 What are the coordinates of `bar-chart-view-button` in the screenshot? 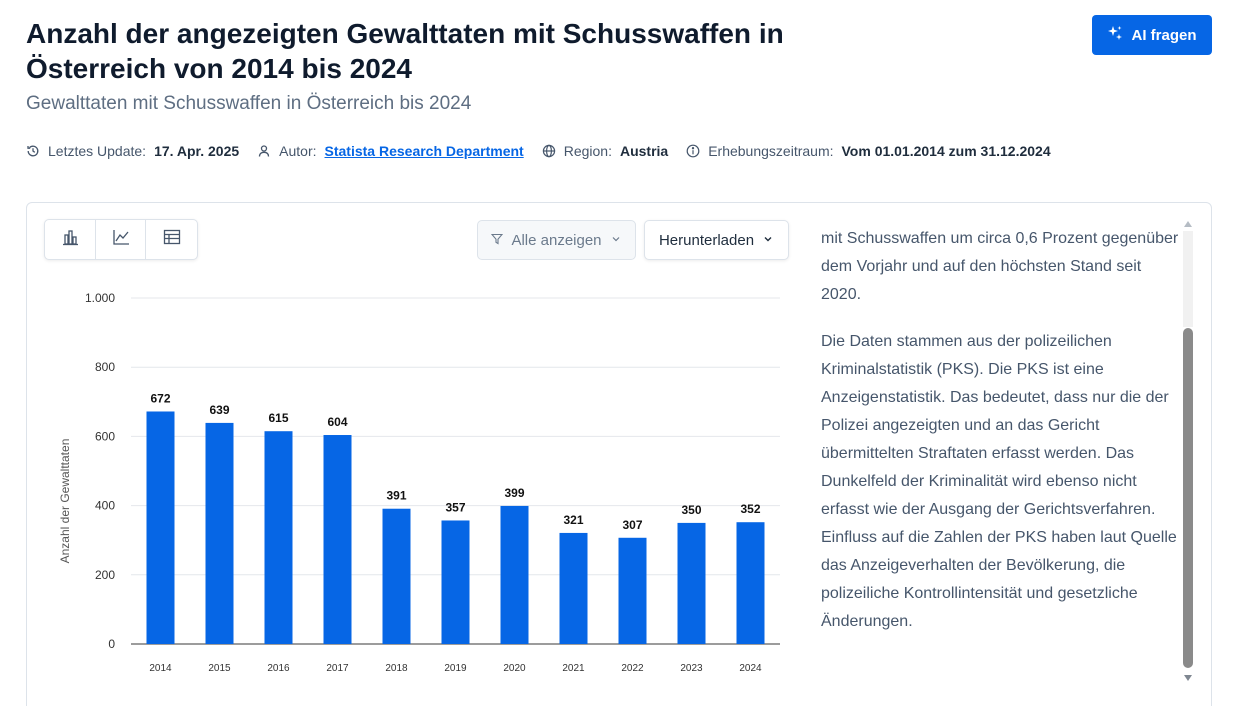 It's located at (70, 239).